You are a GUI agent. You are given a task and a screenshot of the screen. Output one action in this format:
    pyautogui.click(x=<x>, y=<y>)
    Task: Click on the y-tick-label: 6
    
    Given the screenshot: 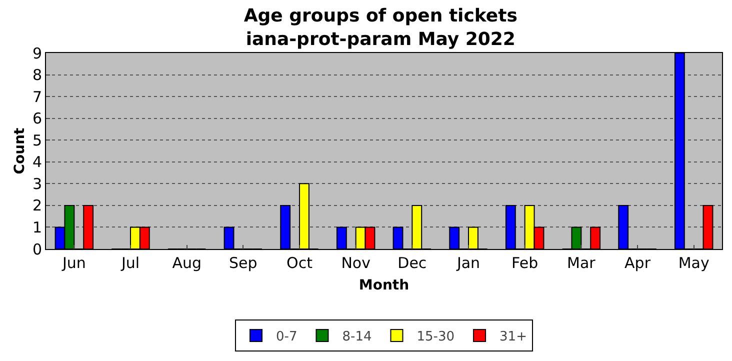 What is the action you would take?
    pyautogui.click(x=37, y=119)
    